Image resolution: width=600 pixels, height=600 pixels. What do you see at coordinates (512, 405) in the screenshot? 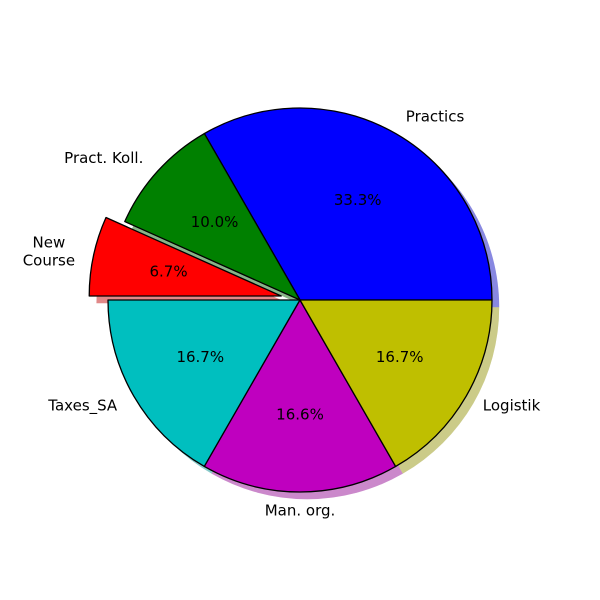
I see `label-logistik: Logistik` at bounding box center [512, 405].